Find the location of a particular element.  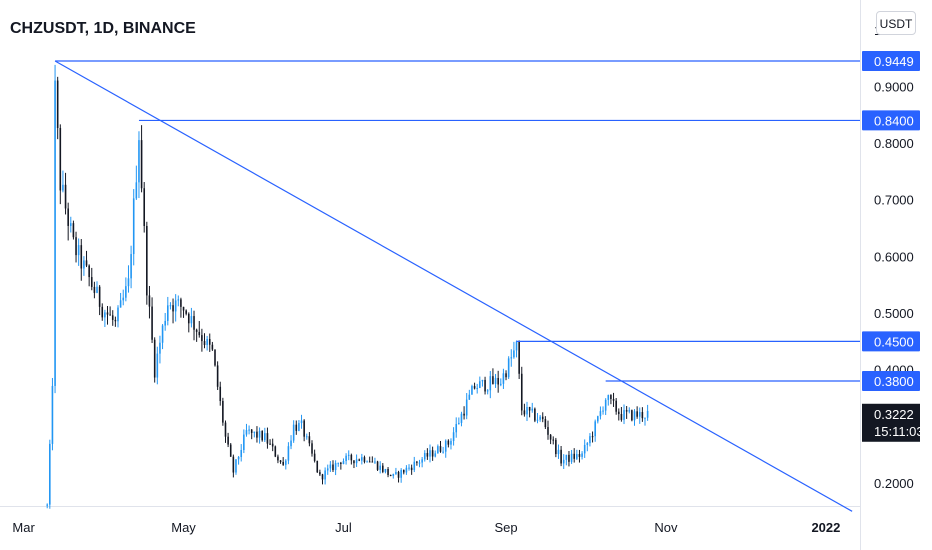

x-tick-label: May is located at coordinates (183, 527).